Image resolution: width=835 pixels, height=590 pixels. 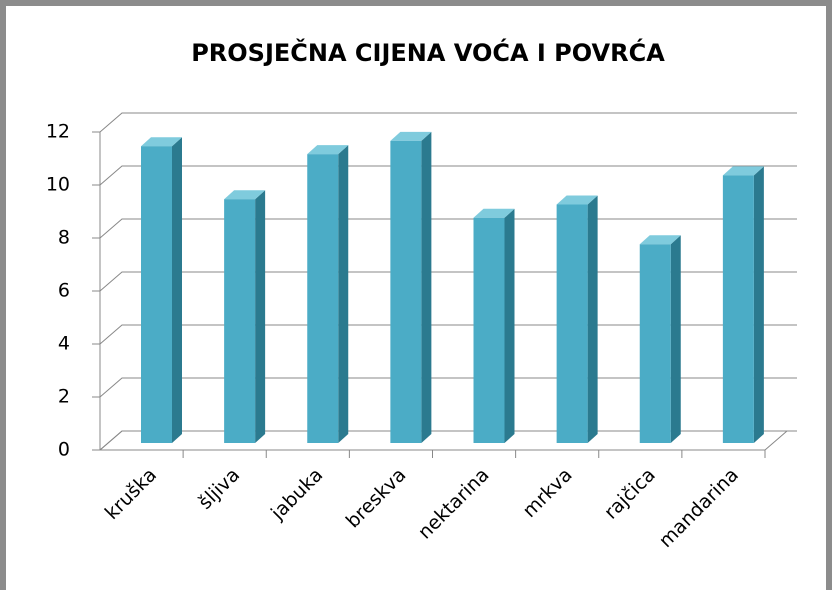 I want to click on y-tick-label: 8, so click(x=64, y=238).